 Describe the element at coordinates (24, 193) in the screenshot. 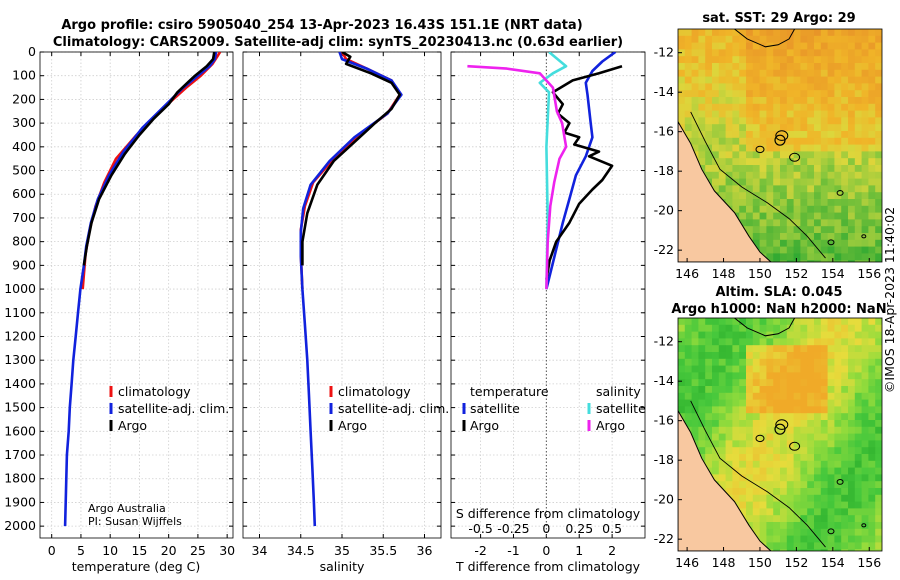

I see `y-tick-label: 600` at that location.